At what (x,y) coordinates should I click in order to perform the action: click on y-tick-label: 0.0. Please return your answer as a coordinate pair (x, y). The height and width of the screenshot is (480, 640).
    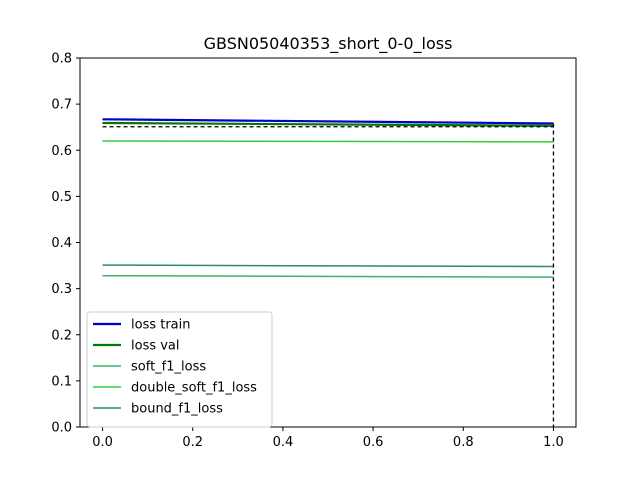
    Looking at the image, I should click on (61, 428).